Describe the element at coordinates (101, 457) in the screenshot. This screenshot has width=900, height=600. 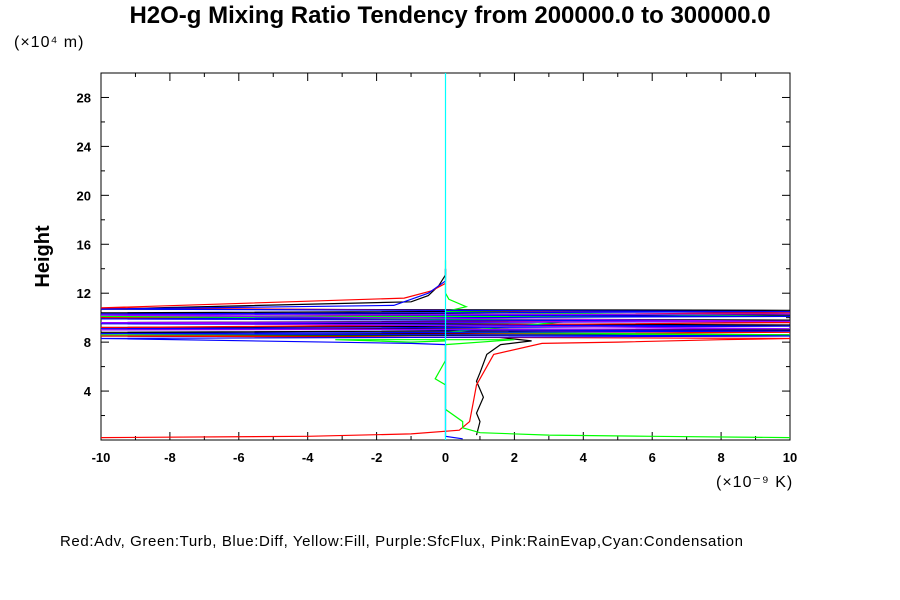
I see `x-tick-label: -10` at that location.